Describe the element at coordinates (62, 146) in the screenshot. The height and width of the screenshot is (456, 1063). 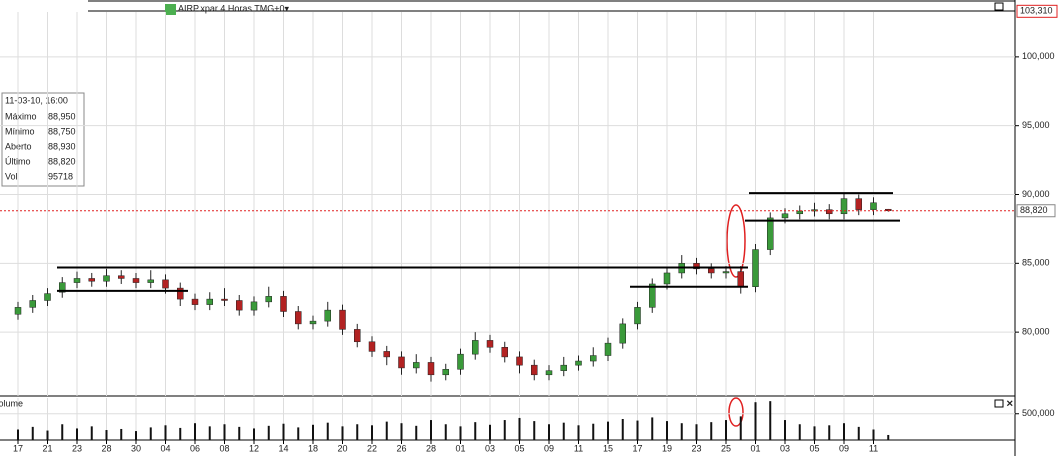
I see `info-value: 88,930` at that location.